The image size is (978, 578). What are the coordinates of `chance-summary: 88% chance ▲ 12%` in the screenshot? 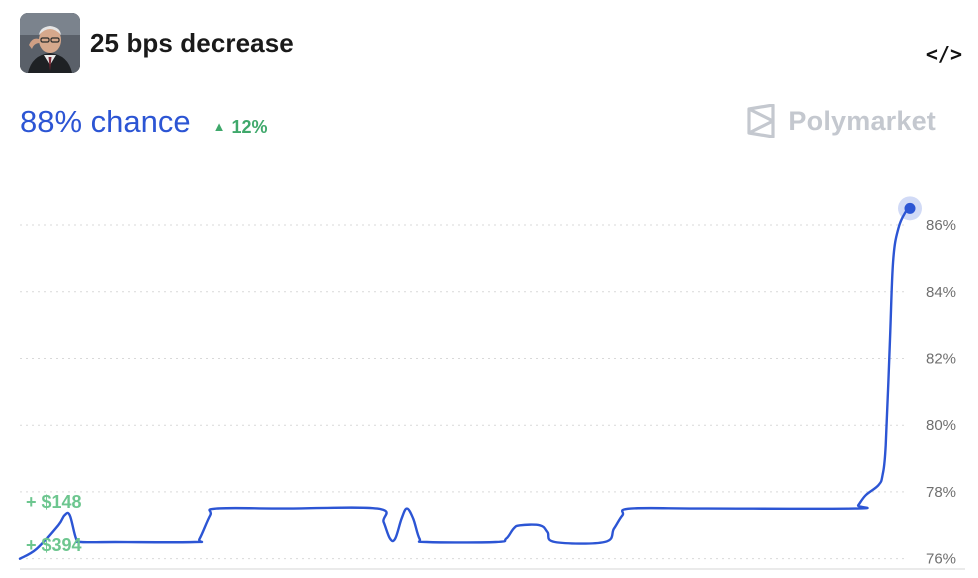 It's located at (144, 122).